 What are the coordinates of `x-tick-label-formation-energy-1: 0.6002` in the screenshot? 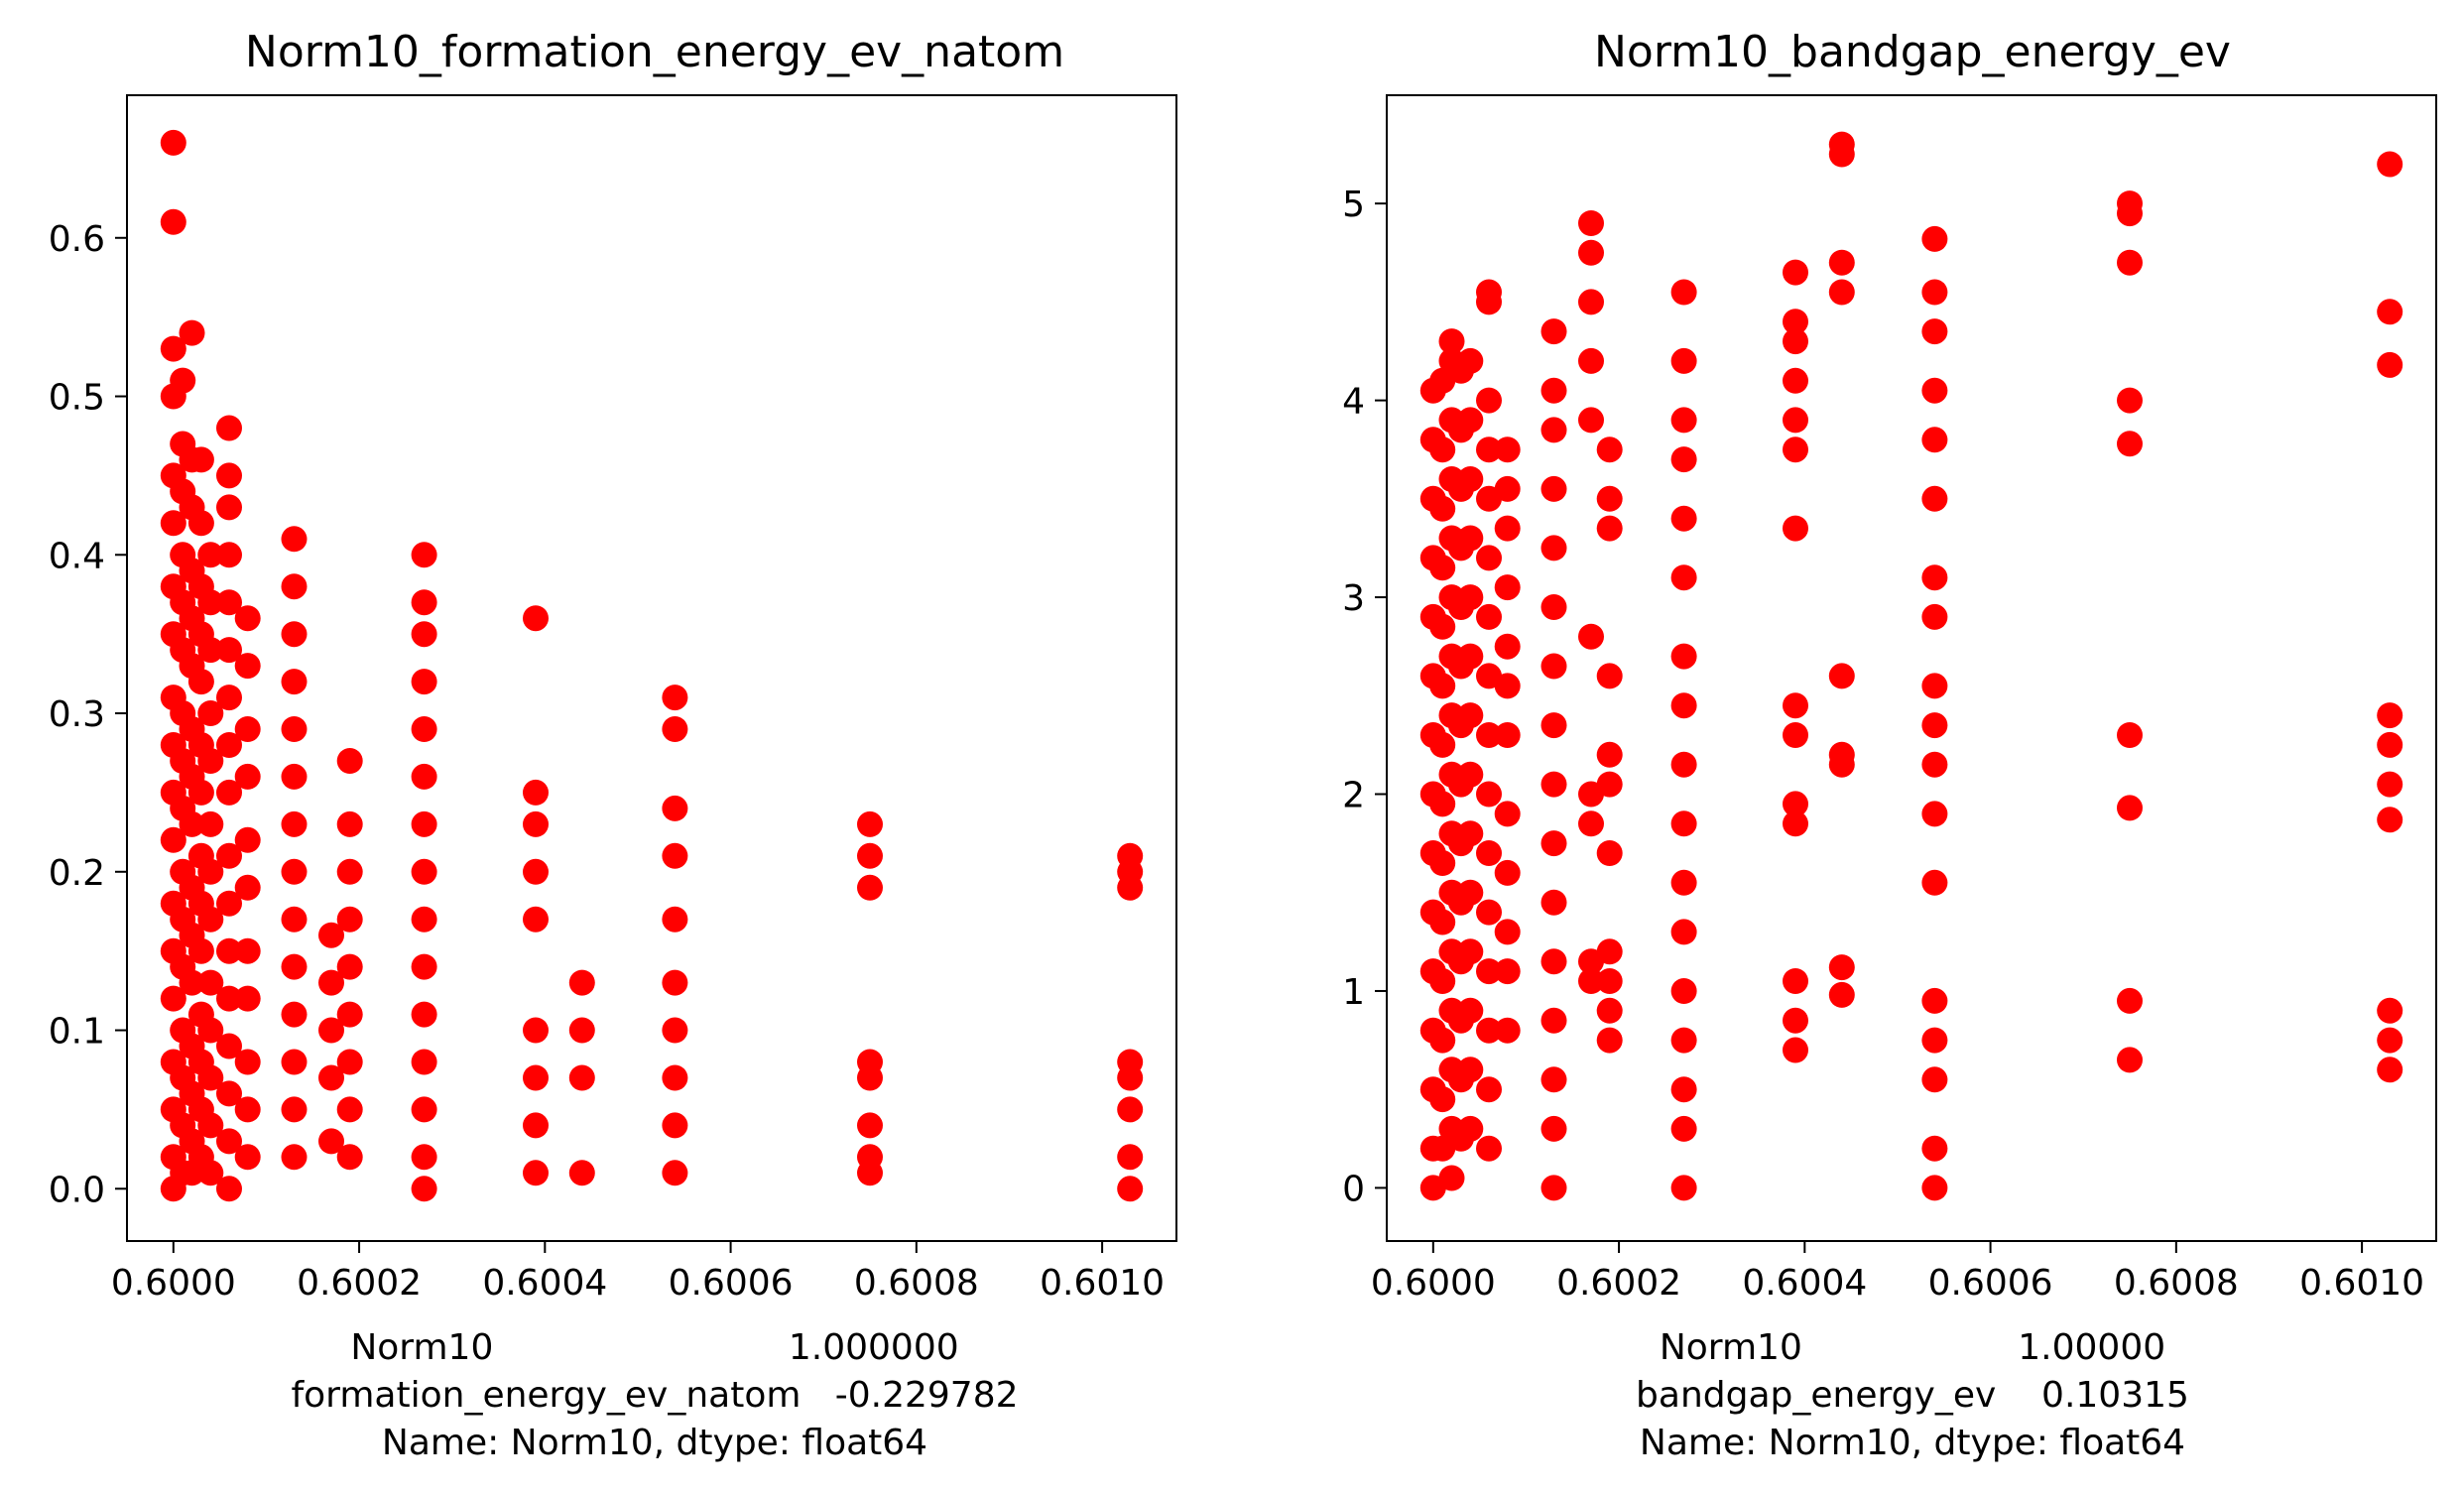 It's located at (359, 1284).